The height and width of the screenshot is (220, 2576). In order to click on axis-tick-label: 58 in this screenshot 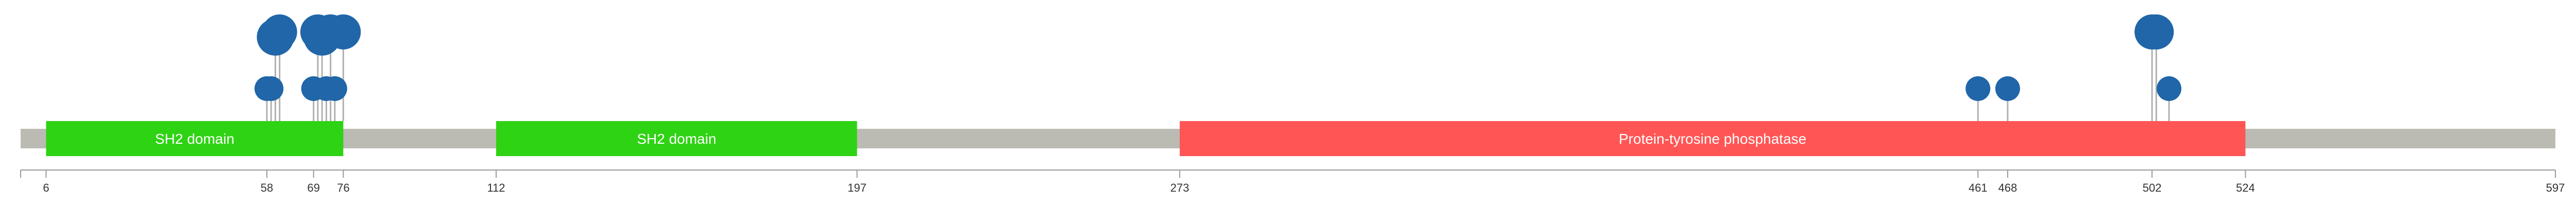, I will do `click(267, 187)`.